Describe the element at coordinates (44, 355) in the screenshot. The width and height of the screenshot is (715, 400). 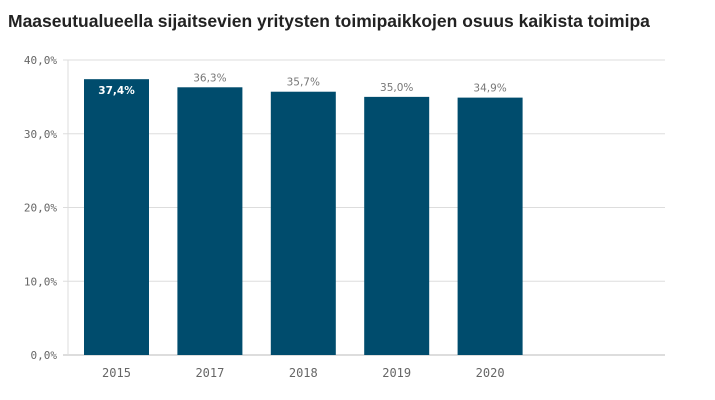
I see `y-tick-label: 0,0%` at that location.